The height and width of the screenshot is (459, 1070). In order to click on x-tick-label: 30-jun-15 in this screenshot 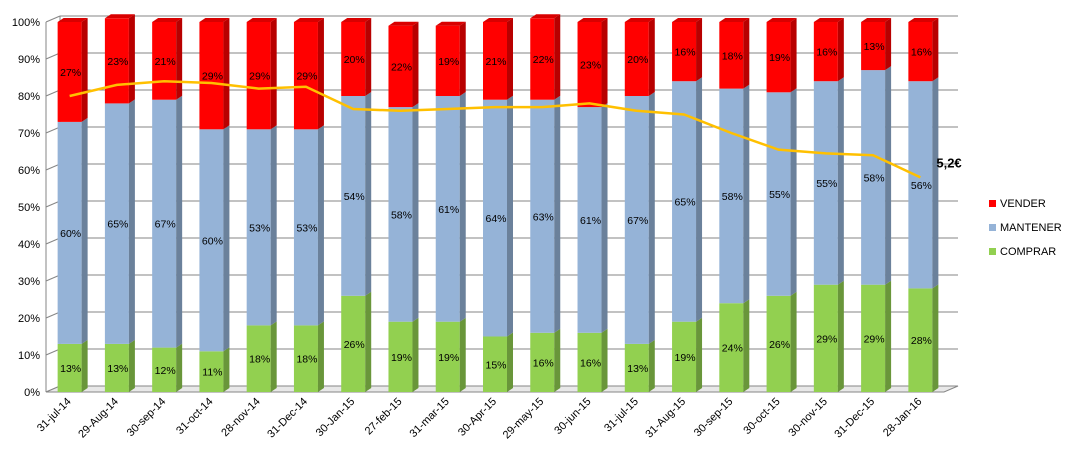, I will do `click(572, 416)`.